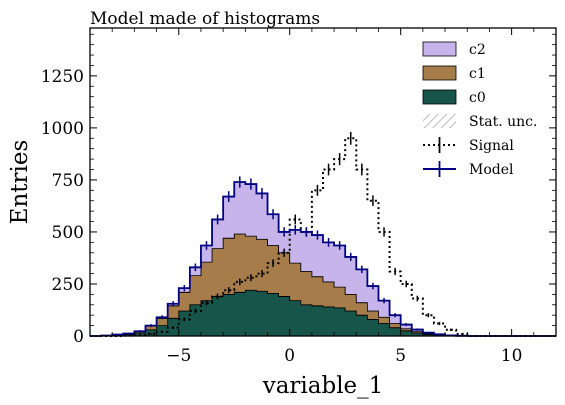 This screenshot has height=405, width=565. I want to click on legend-label: Stat. unc., so click(503, 122).